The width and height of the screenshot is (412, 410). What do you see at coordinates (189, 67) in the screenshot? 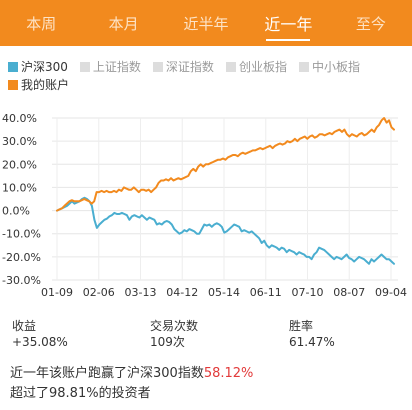
I see `legend-label: 深证指数` at bounding box center [189, 67].